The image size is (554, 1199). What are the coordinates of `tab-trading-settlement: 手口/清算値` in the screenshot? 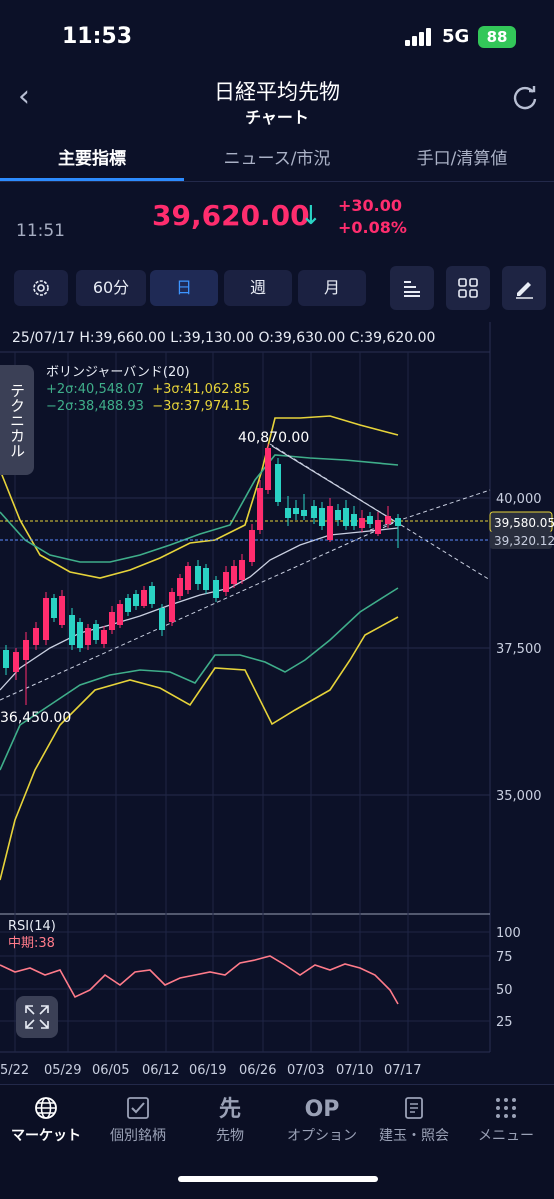 It's located at (462, 159).